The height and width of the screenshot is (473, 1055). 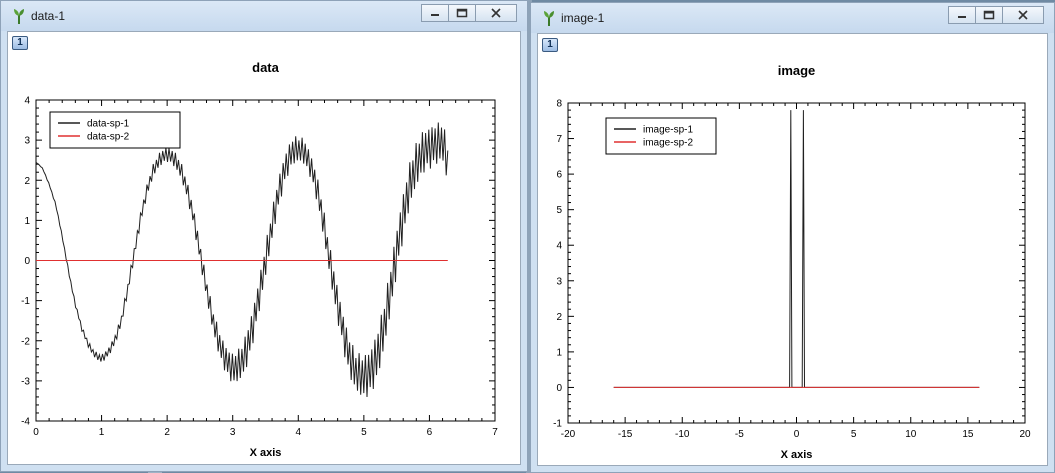 I want to click on y-tick-label: -4, so click(x=25, y=422).